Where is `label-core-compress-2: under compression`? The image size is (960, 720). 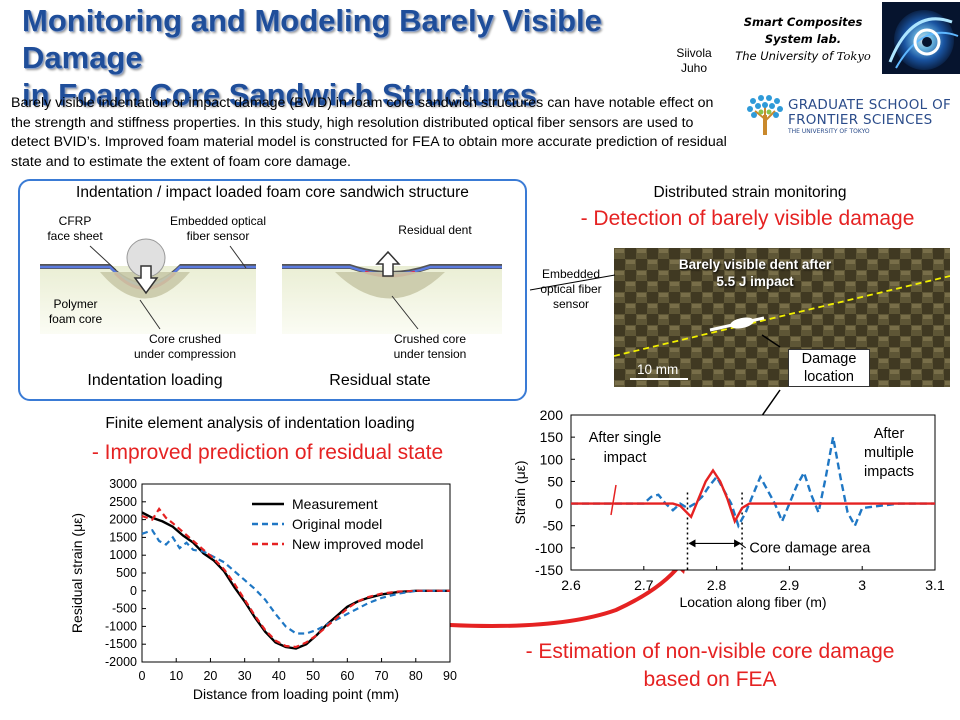 label-core-compress-2: under compression is located at coordinates (185, 354).